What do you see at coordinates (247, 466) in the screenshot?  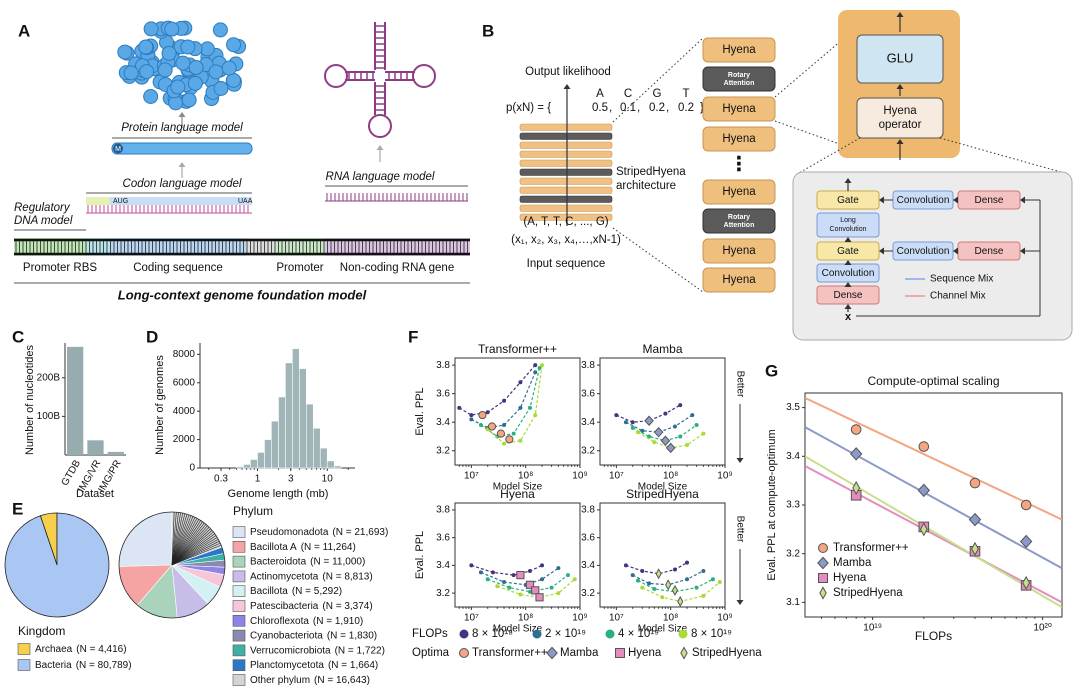 I see `histogram-bar` at bounding box center [247, 466].